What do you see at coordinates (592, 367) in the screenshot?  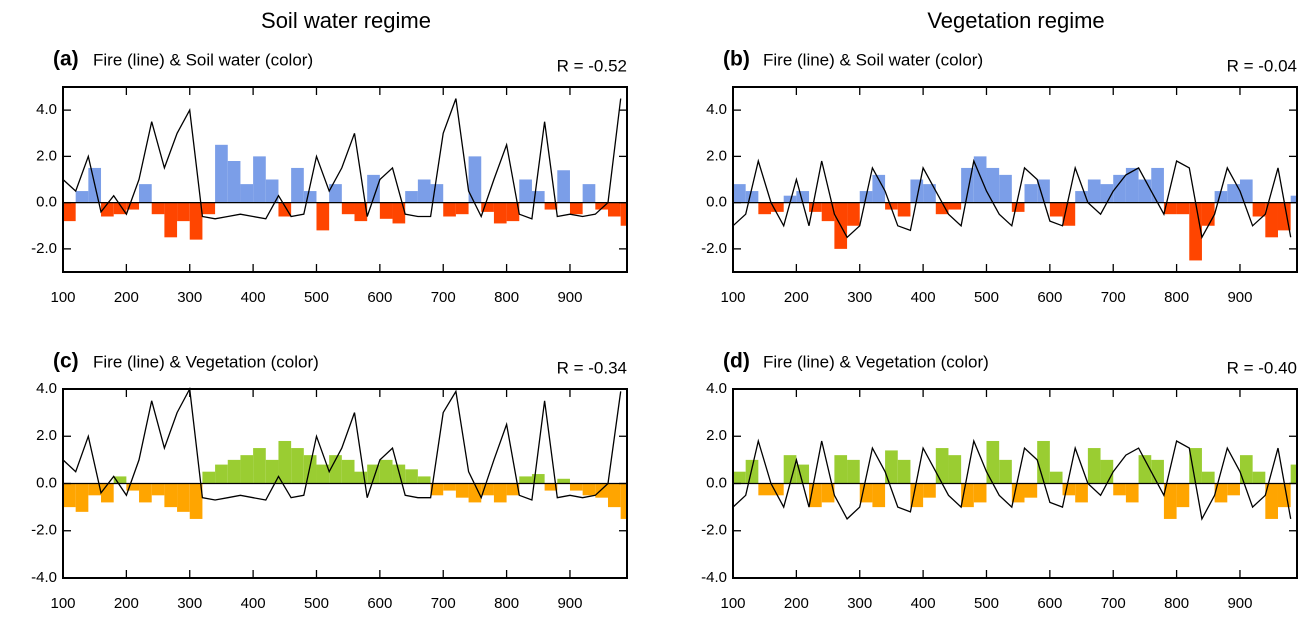 I see `r-label: R = -0.34` at bounding box center [592, 367].